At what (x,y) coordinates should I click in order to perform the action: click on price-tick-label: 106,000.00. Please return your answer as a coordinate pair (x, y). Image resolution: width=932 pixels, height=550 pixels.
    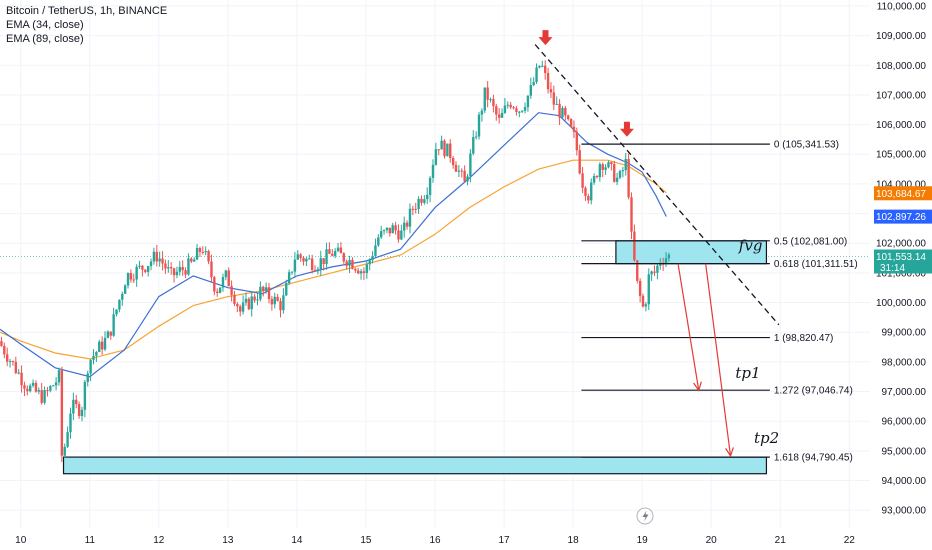
    Looking at the image, I should click on (901, 125).